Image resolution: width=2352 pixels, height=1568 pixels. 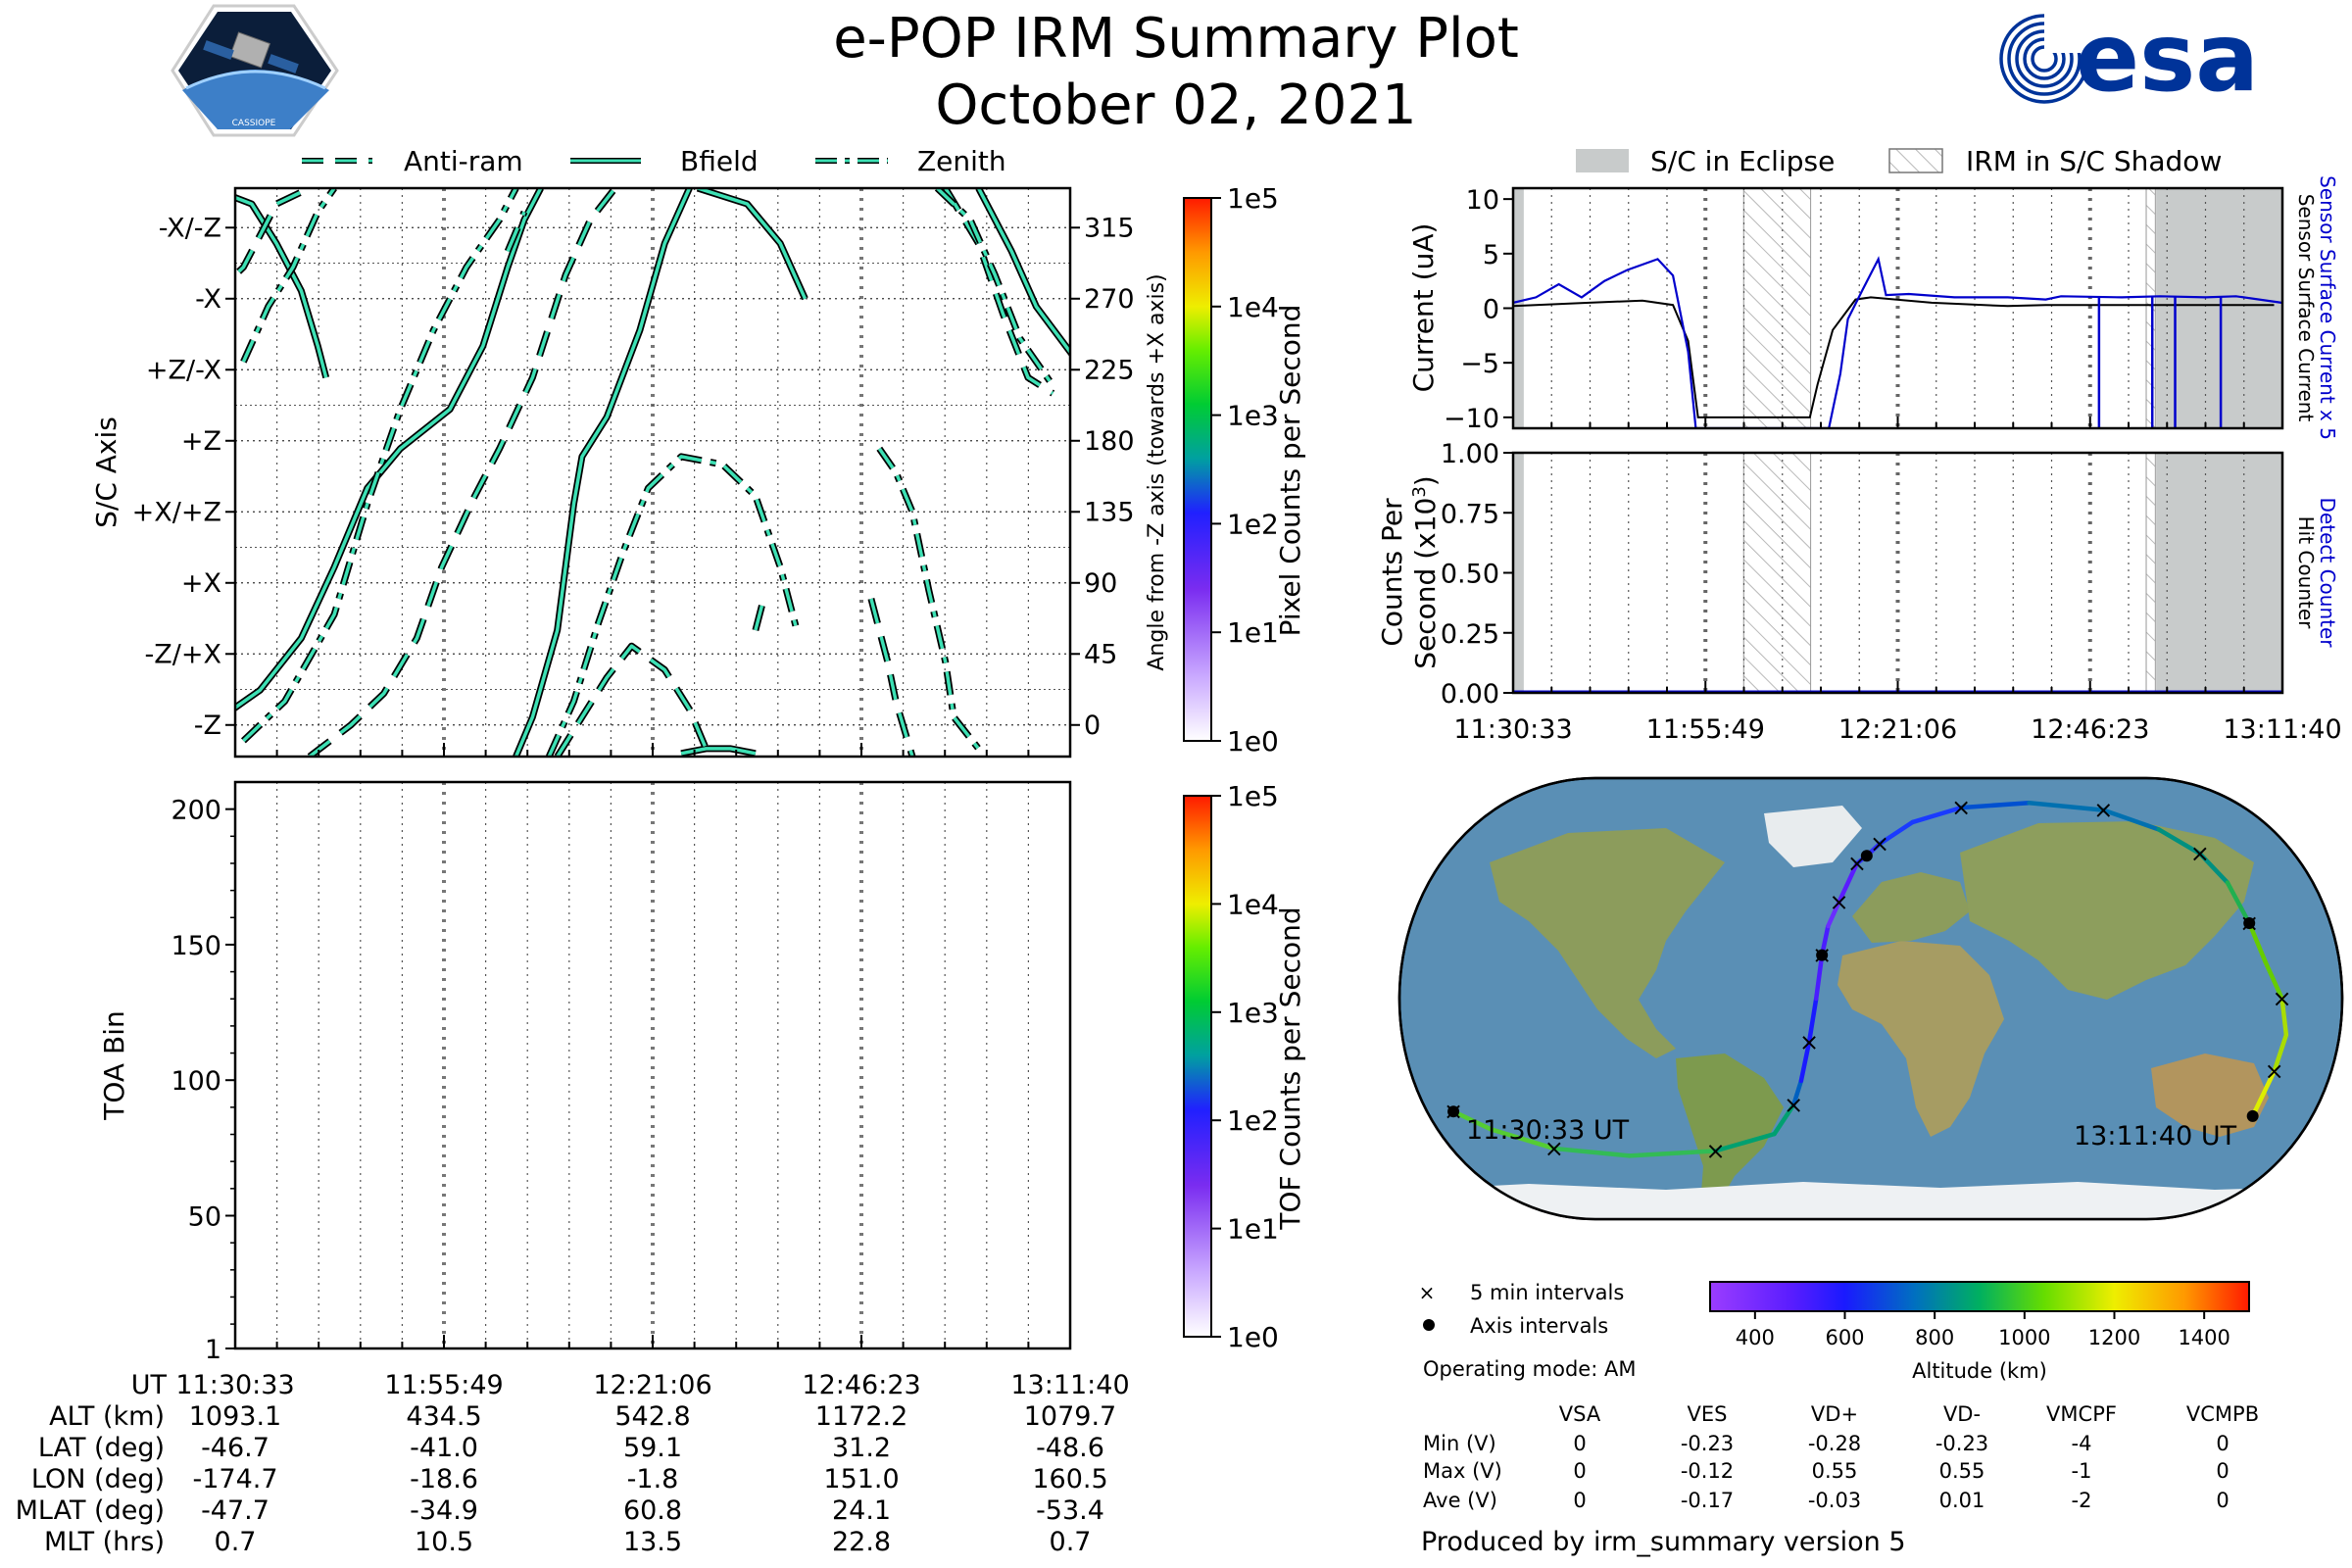 What do you see at coordinates (1459, 1443) in the screenshot?
I see `voltage-row-label: Min (V)` at bounding box center [1459, 1443].